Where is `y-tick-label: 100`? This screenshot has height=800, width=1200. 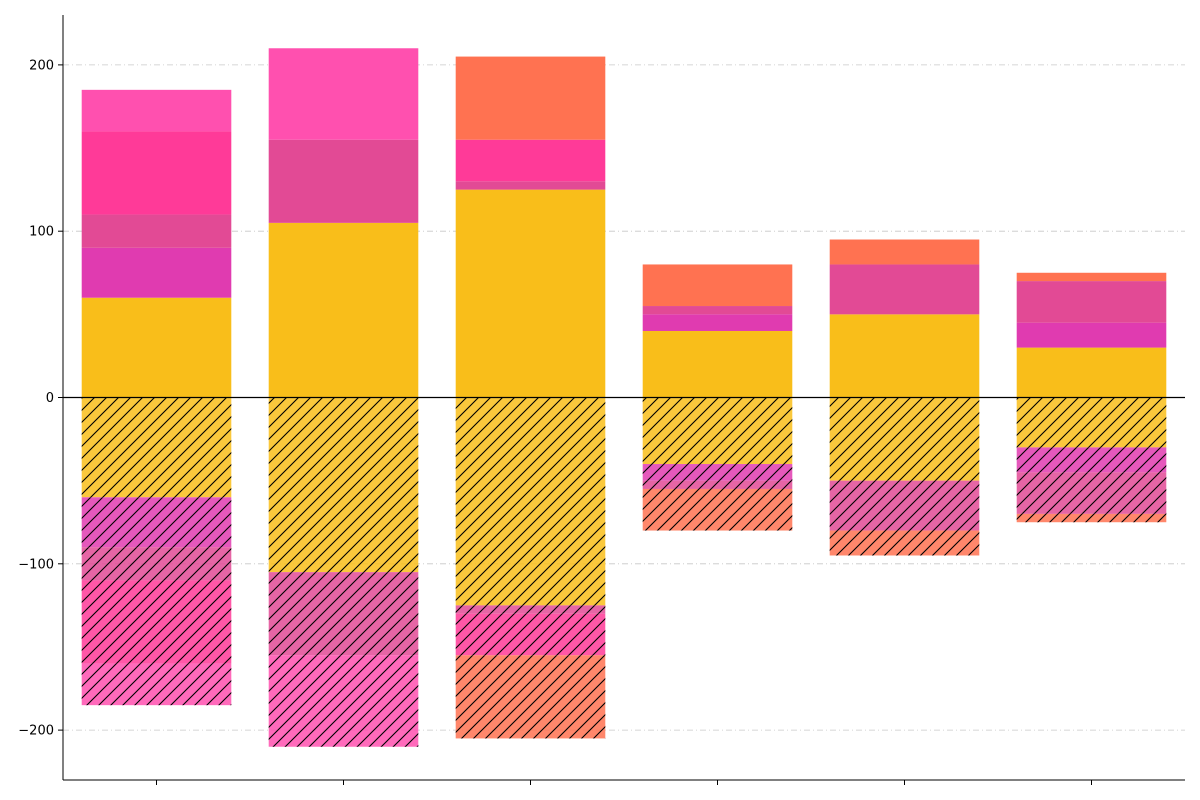 y-tick-label: 100 is located at coordinates (41, 232).